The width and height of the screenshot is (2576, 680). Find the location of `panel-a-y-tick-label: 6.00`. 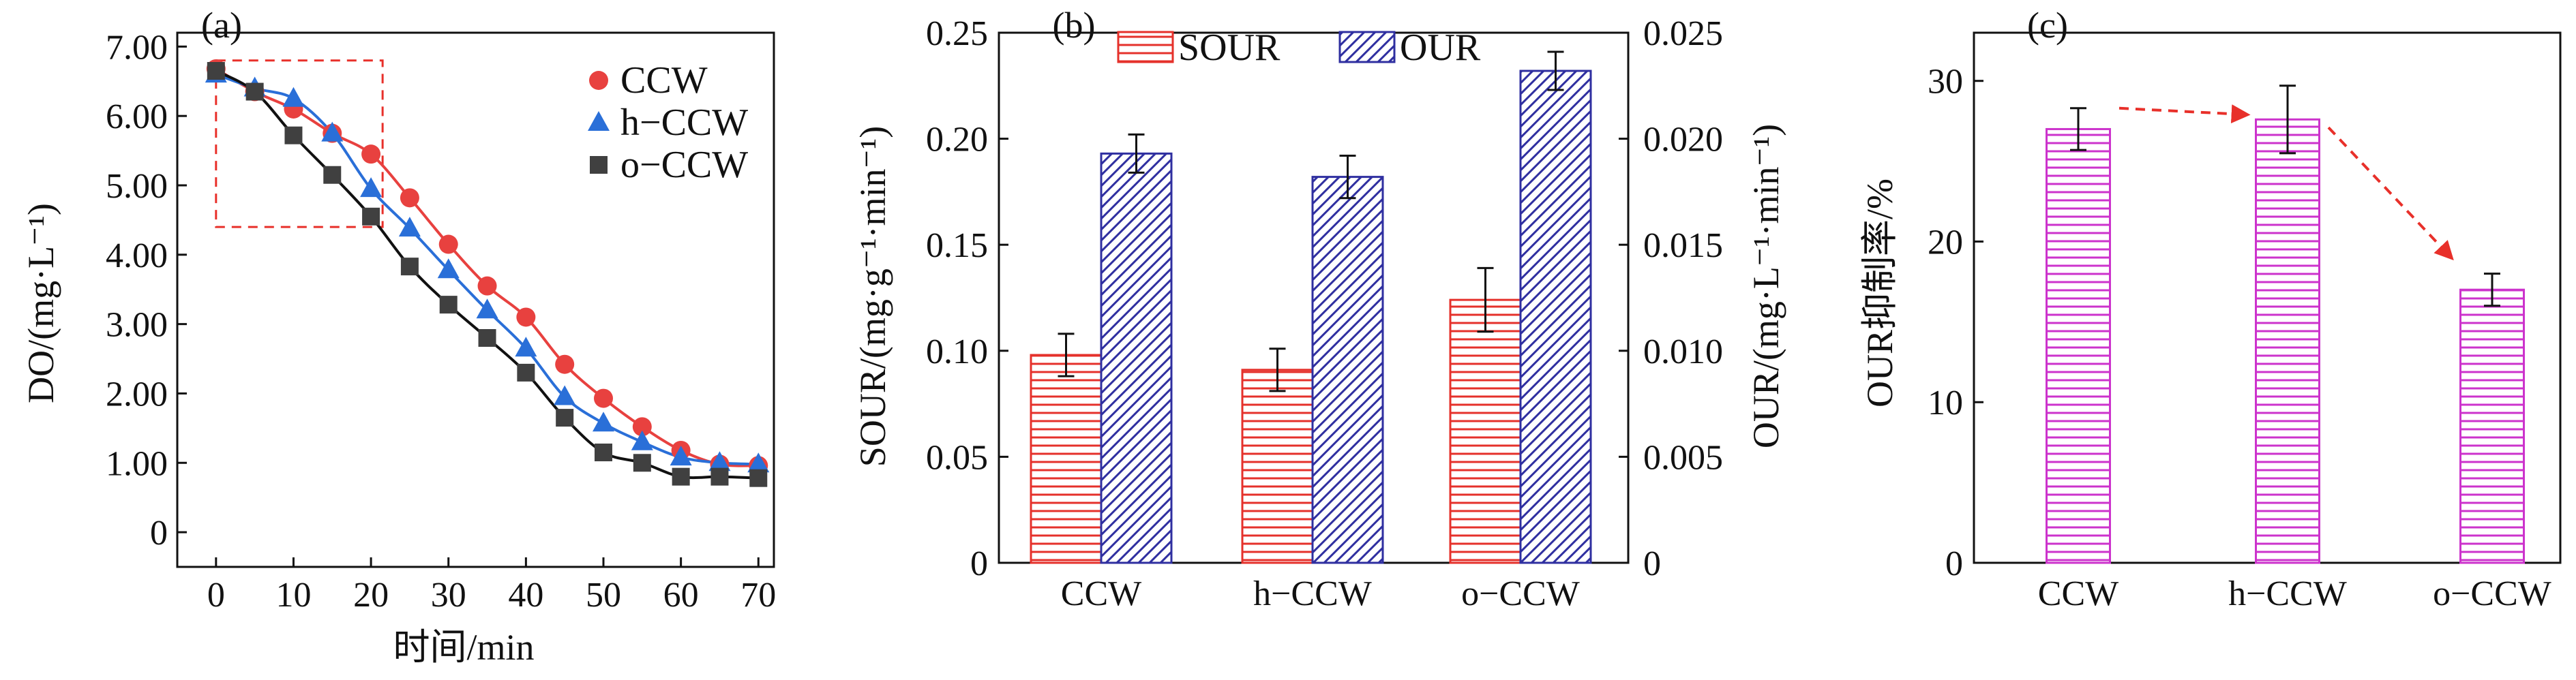

panel-a-y-tick-label: 6.00 is located at coordinates (137, 116).